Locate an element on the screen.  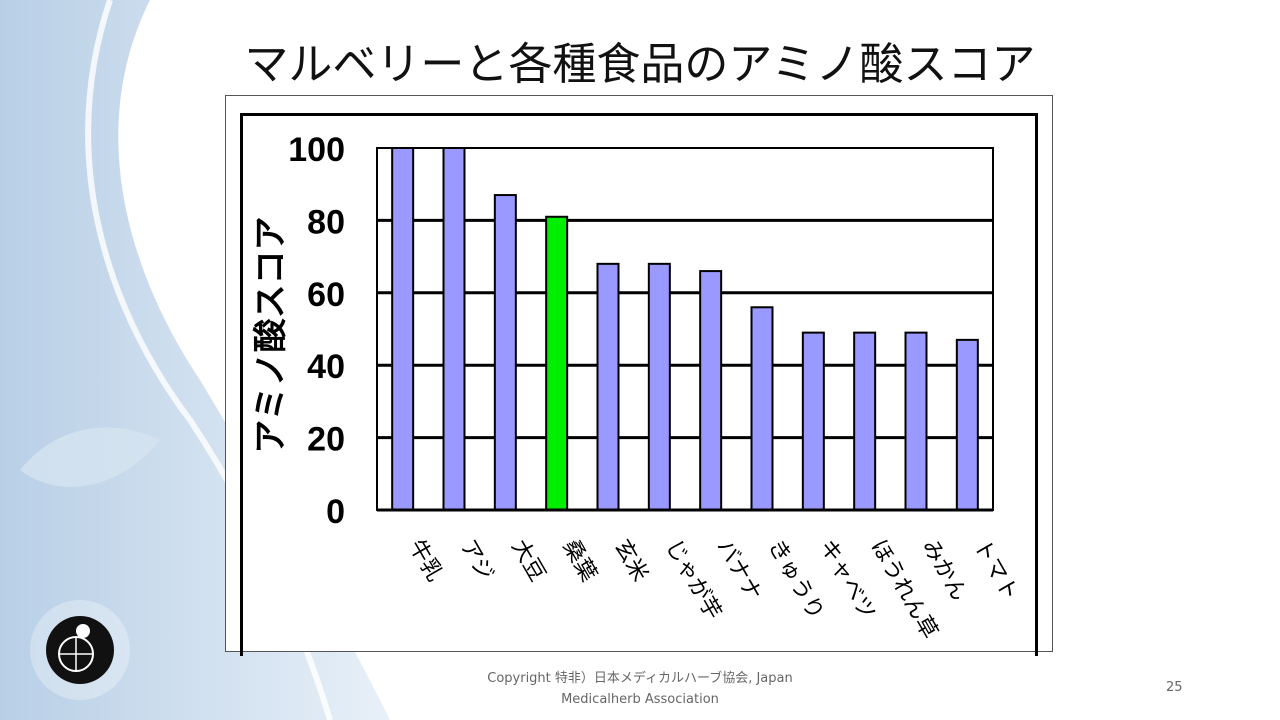
x-tick-label: アジ is located at coordinates (476, 561).